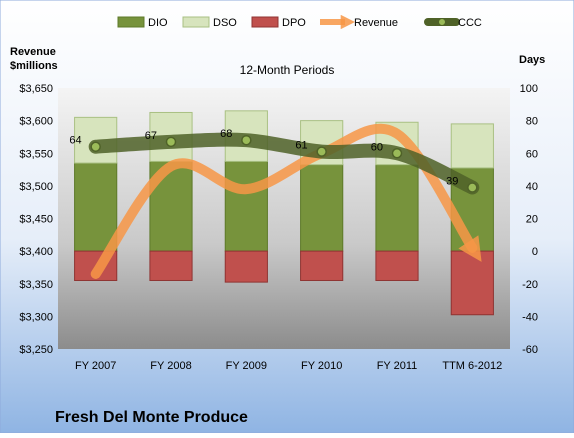 The width and height of the screenshot is (574, 438). I want to click on legend: DIO DSO DPO Revenue CCC, so click(299, 22).